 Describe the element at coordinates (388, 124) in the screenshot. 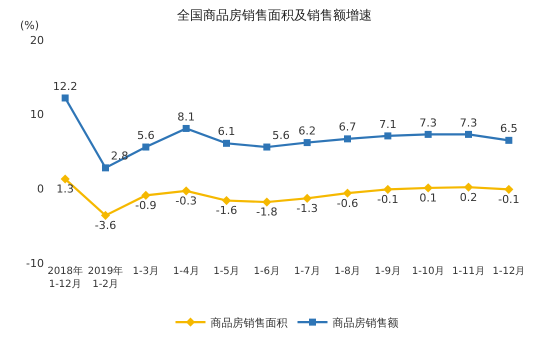

I see `data-label: 7.1` at that location.